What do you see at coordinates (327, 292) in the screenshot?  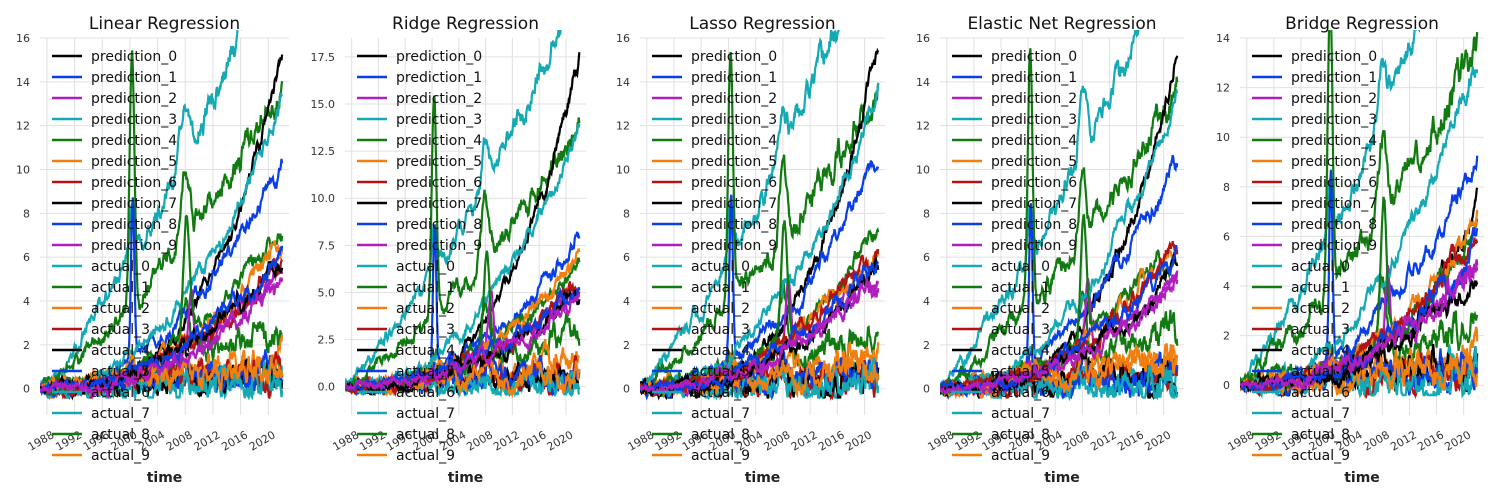 I see `y-tick-label: 5.0` at bounding box center [327, 292].